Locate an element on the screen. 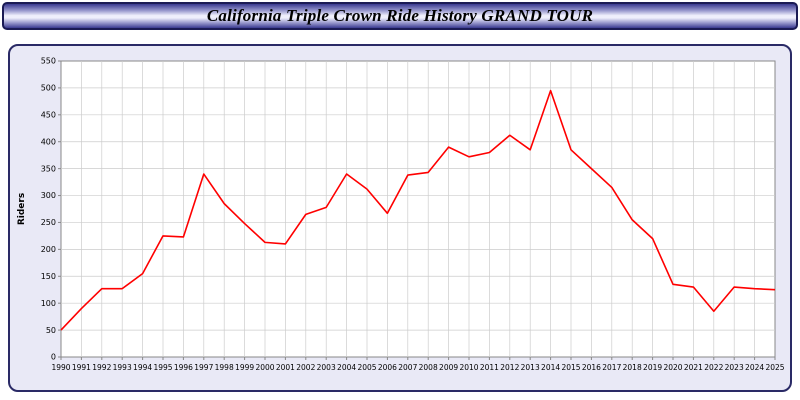 The image size is (800, 400). svg-text: 2003 is located at coordinates (326, 367).